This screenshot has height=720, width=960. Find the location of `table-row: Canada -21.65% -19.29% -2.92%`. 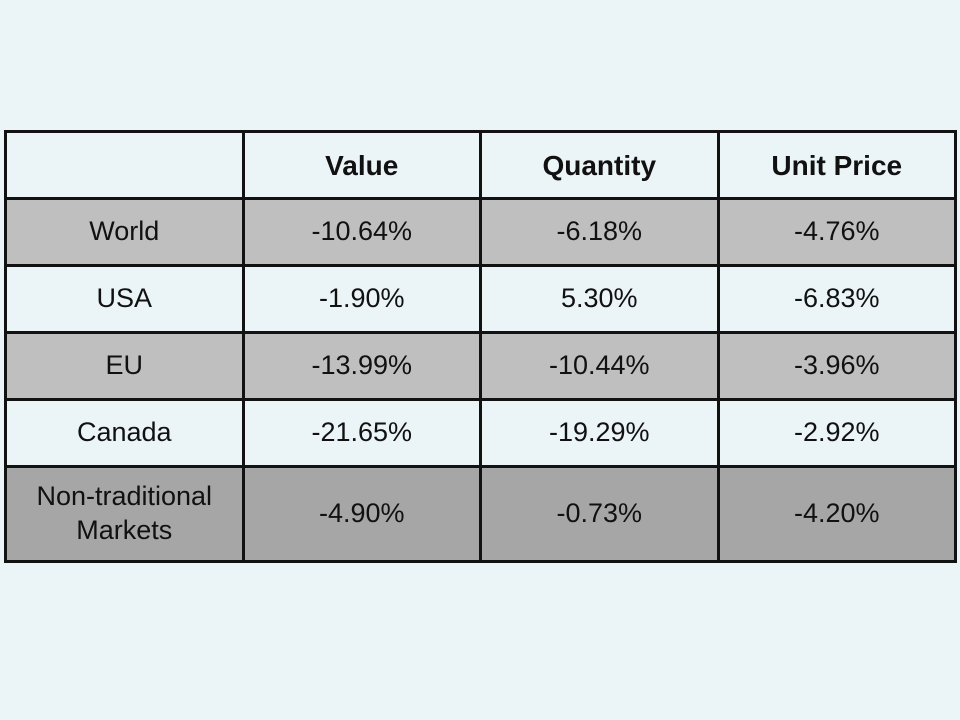

table-row: Canada -21.65% -19.29% -2.92% is located at coordinates (480, 433).